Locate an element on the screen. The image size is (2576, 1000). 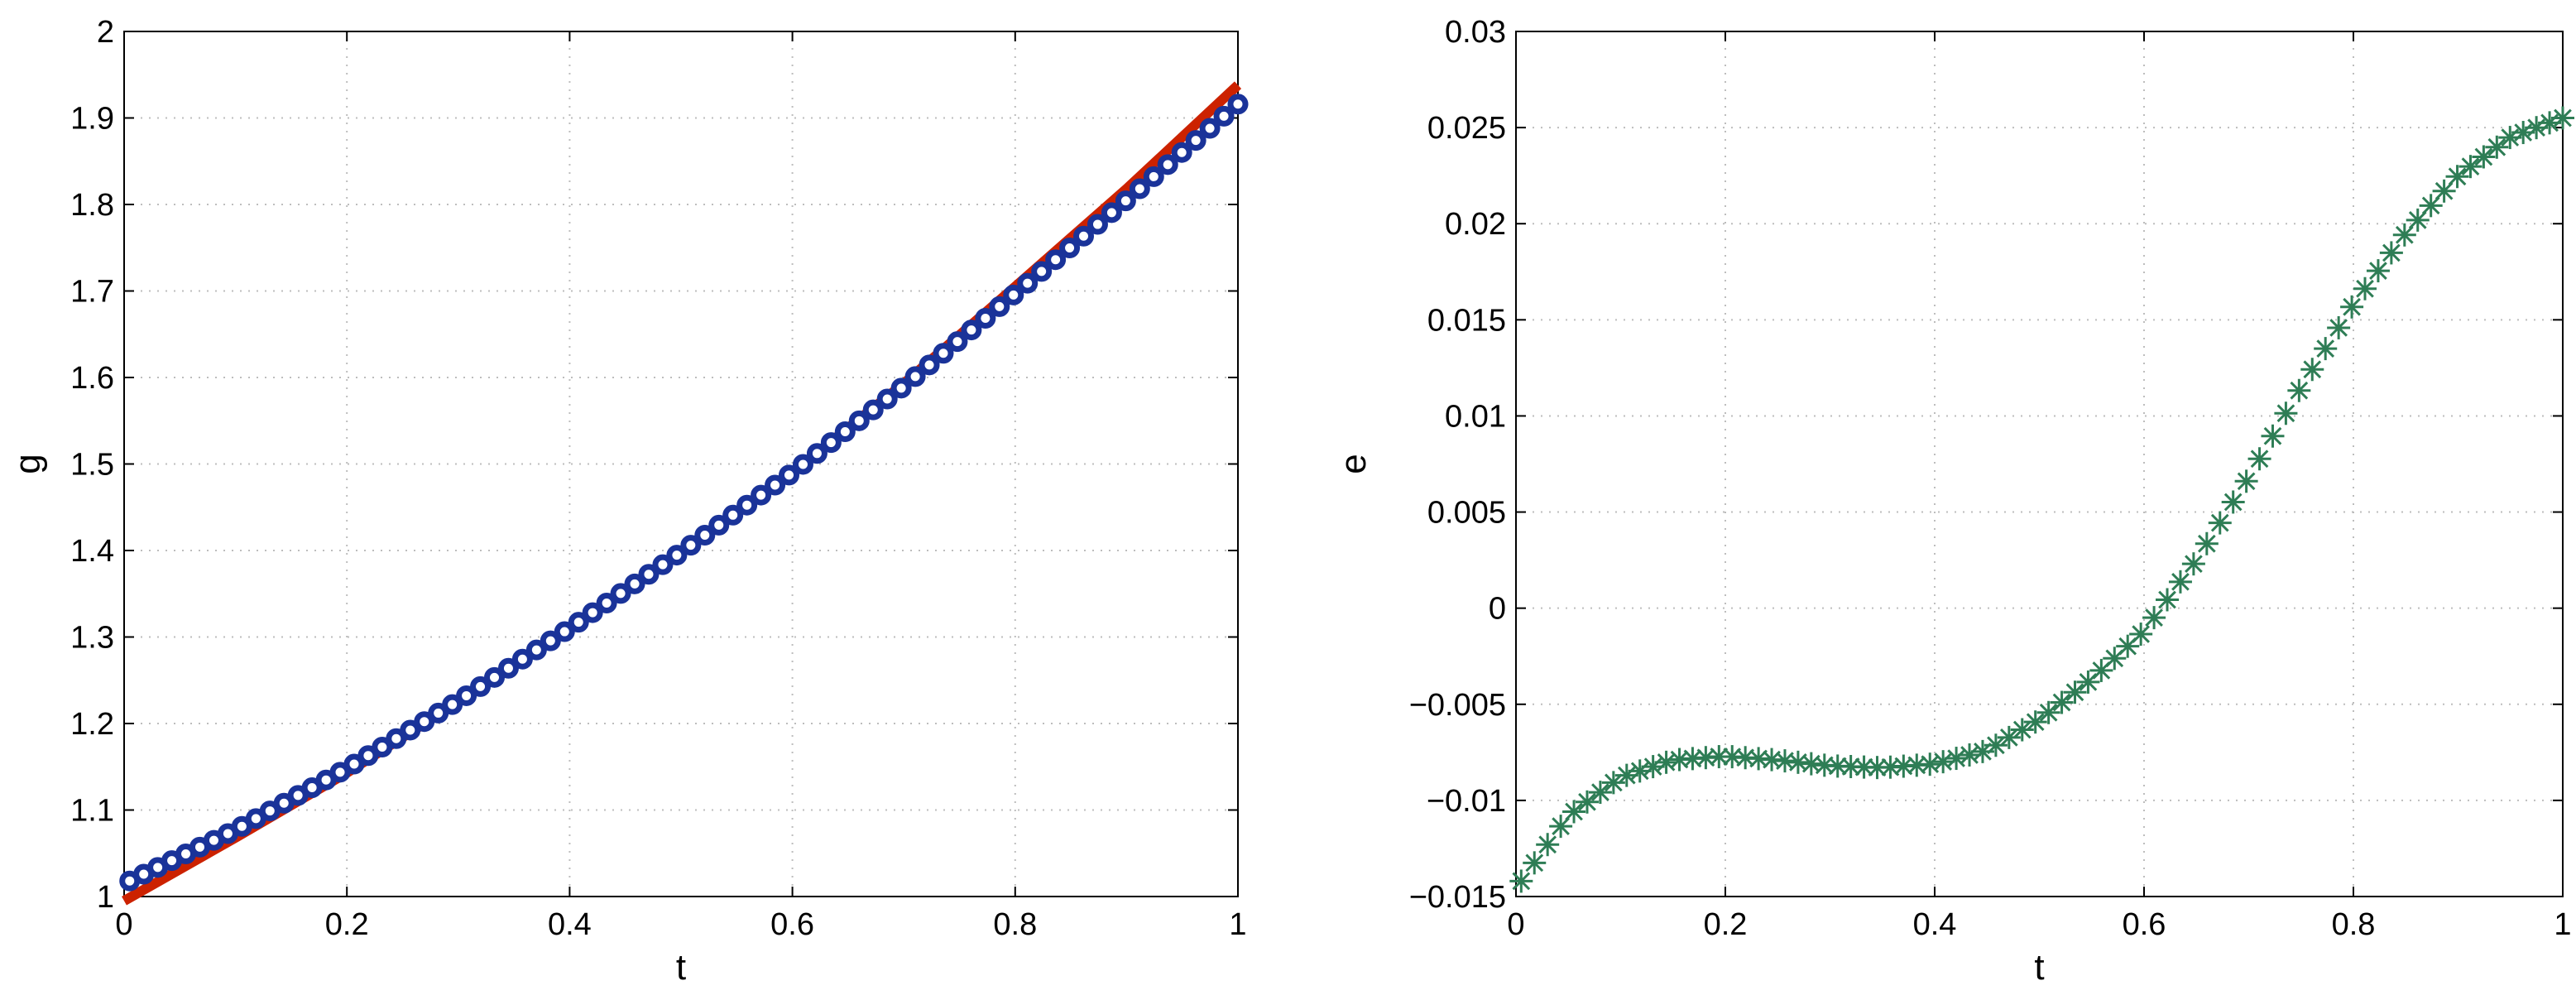
y-tick-label: 1.1 is located at coordinates (92, 811).